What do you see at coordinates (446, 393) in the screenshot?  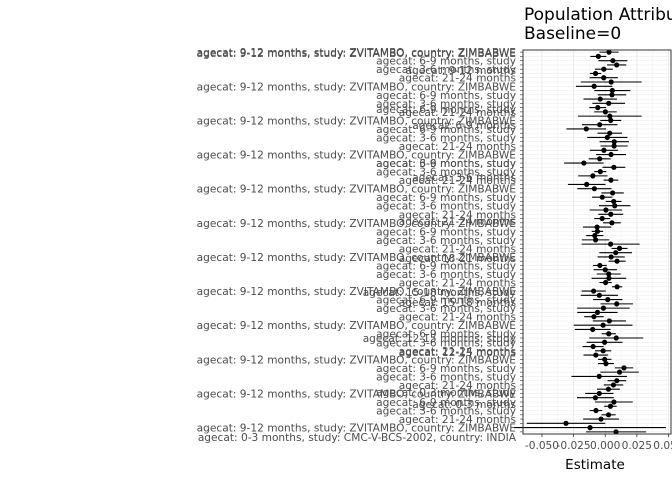 I see `y-tick-label: agecat: 0-3 months, study` at bounding box center [446, 393].